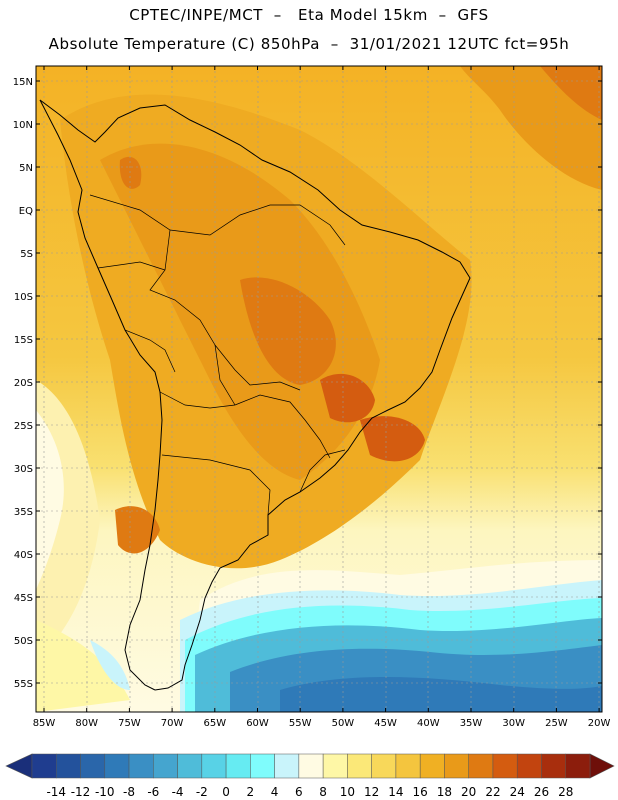  I want to click on colorbar-label: 0, so click(226, 792).